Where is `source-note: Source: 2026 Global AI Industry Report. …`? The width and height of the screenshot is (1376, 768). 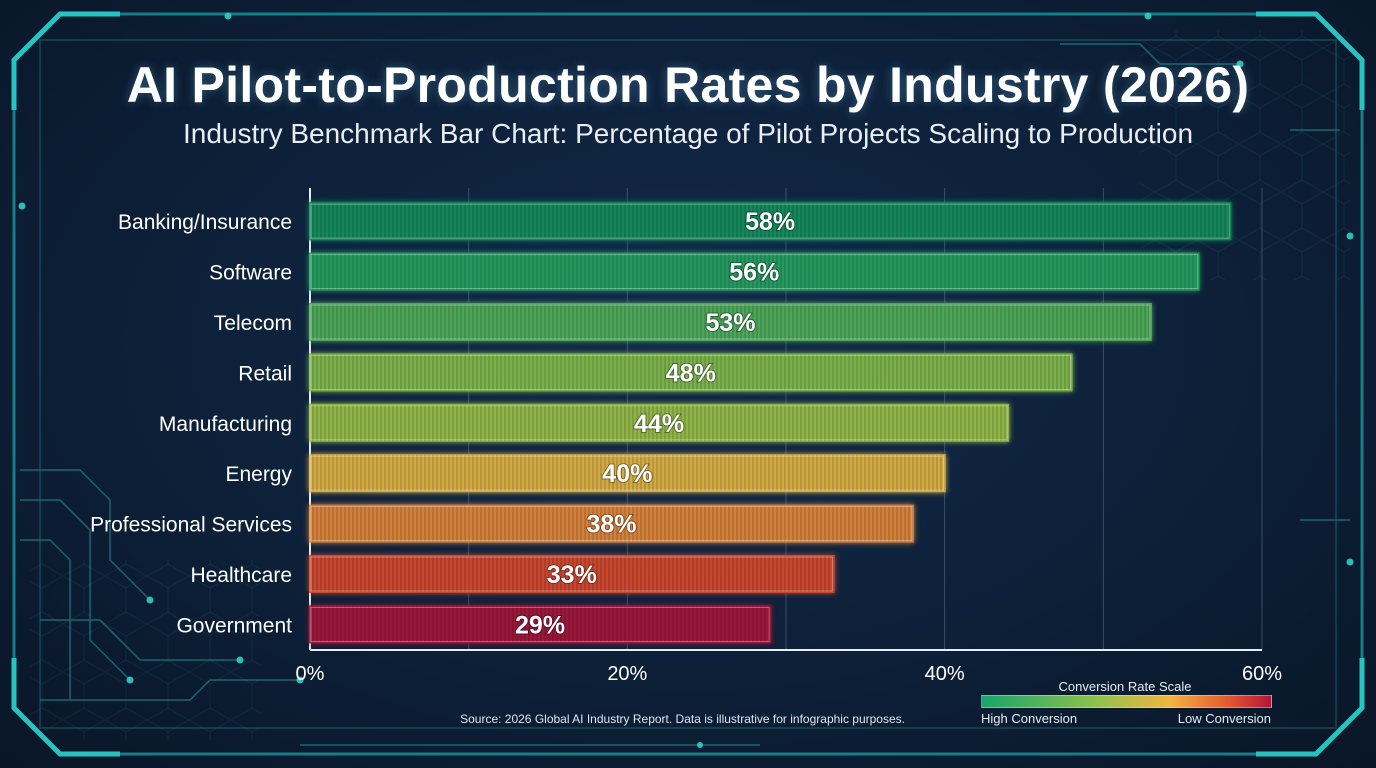 source-note: Source: 2026 Global AI Industry Report. … is located at coordinates (682, 719).